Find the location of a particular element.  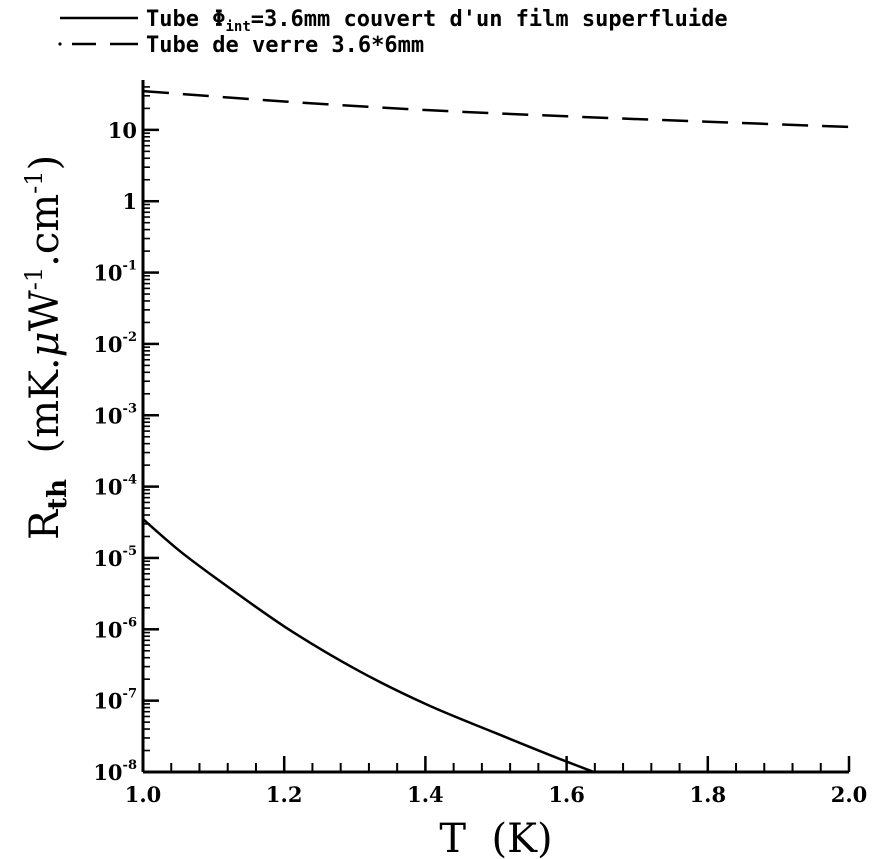

x-tick-label: 2.0 is located at coordinates (849, 794).